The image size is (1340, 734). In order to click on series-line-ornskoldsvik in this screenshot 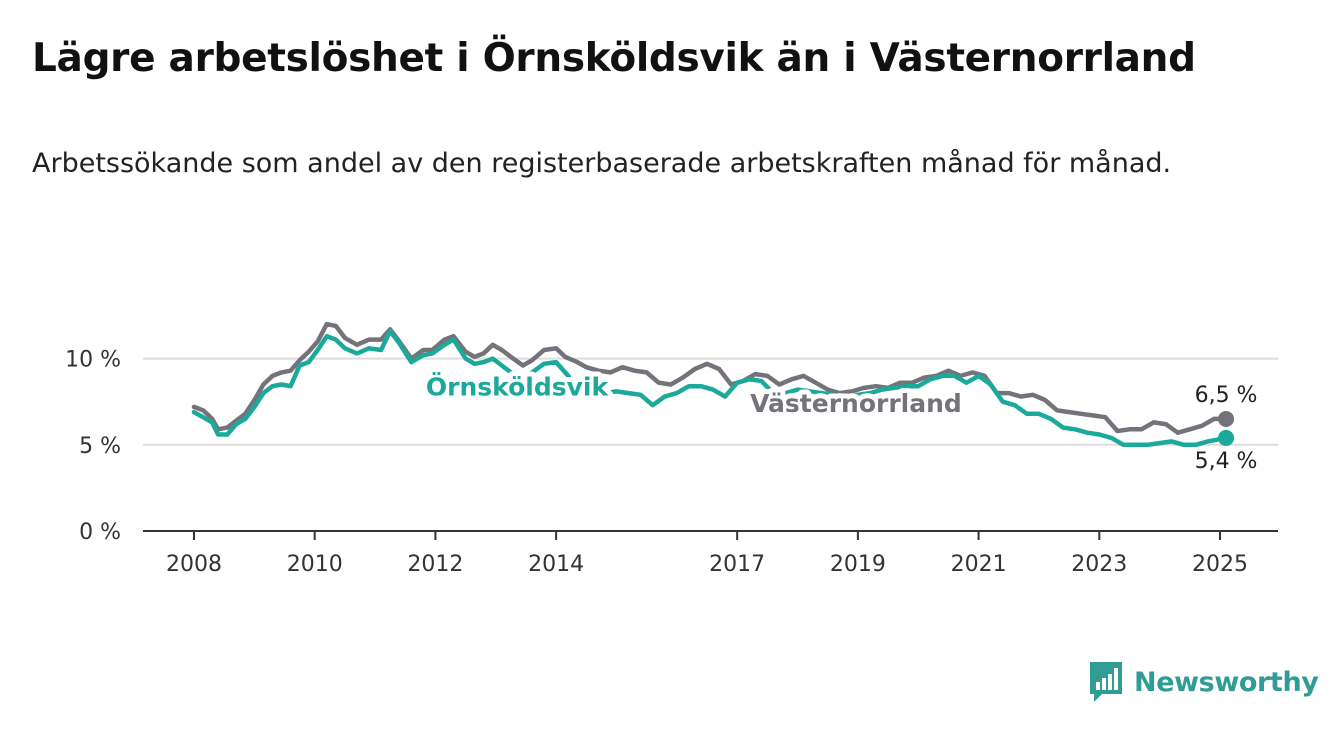, I will do `click(710, 388)`.